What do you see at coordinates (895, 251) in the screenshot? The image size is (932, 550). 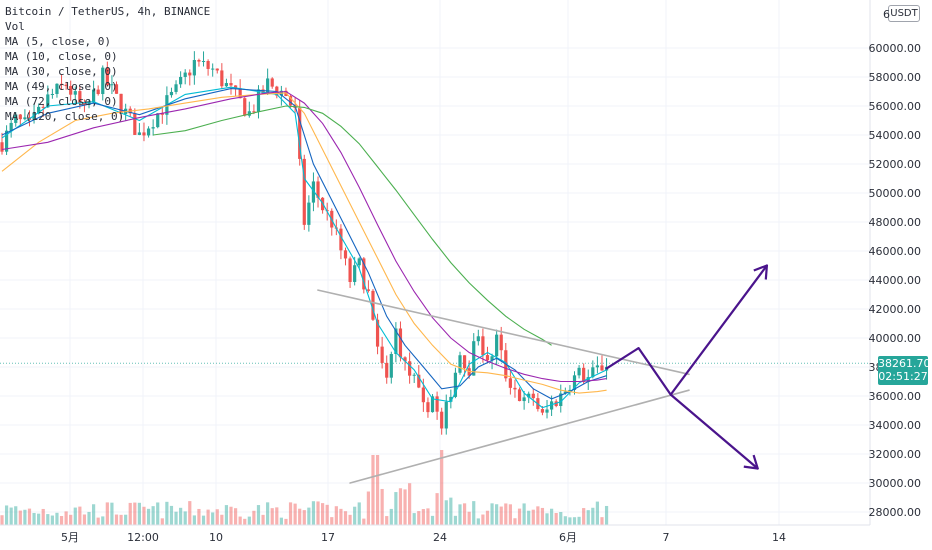 I see `y-tick-label: 46000.00` at bounding box center [895, 251].